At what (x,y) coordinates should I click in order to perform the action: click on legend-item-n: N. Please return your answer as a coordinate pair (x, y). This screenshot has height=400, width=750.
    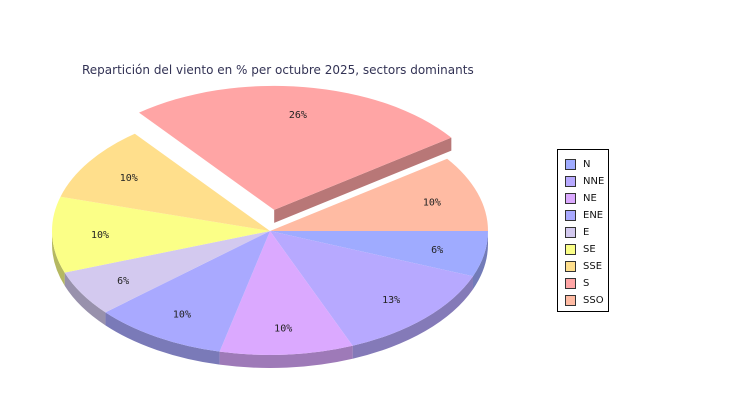
    Looking at the image, I should click on (583, 164).